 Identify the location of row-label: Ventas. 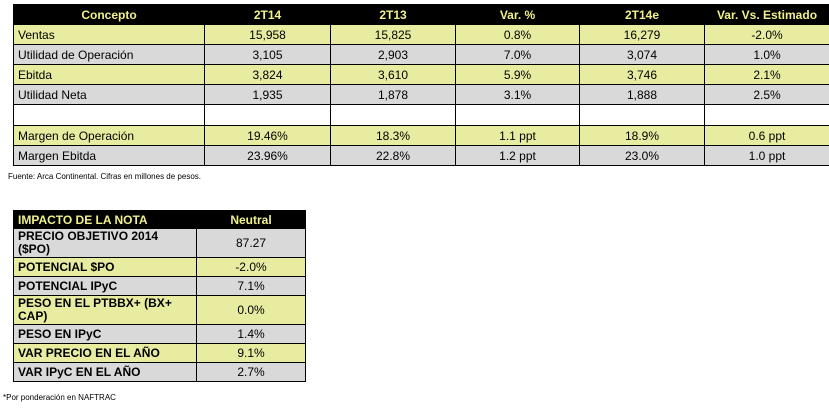
(109, 34).